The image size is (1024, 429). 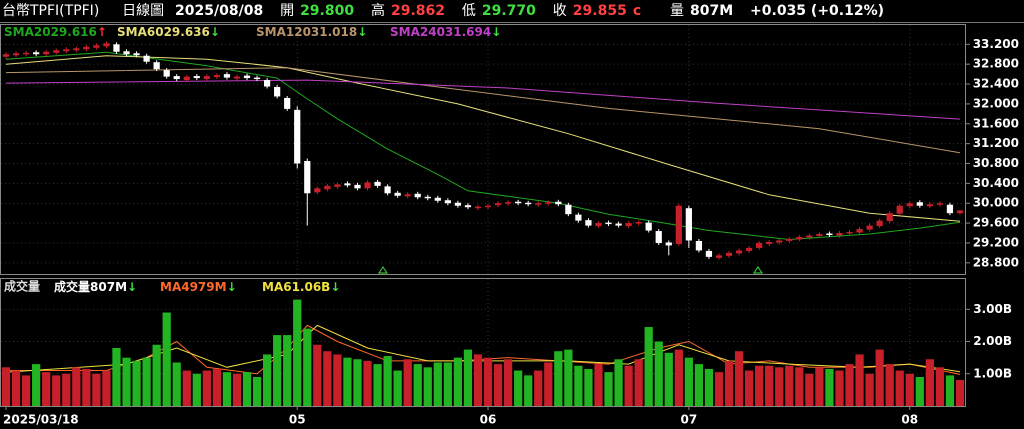 What do you see at coordinates (327, 11) in the screenshot?
I see `open-value: 29.800` at bounding box center [327, 11].